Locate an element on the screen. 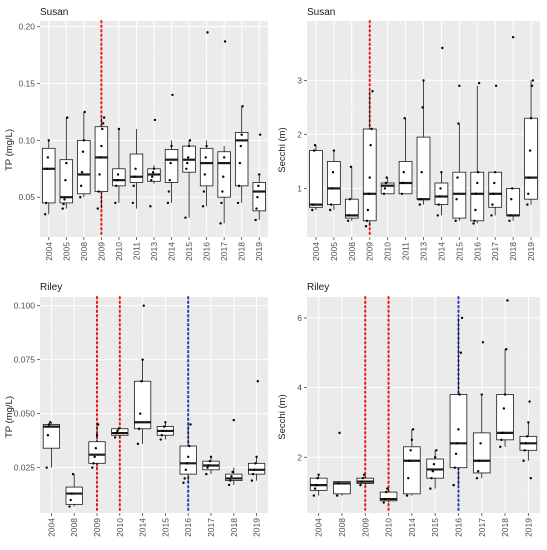  x-tick-label: 2019 is located at coordinates (259, 251).